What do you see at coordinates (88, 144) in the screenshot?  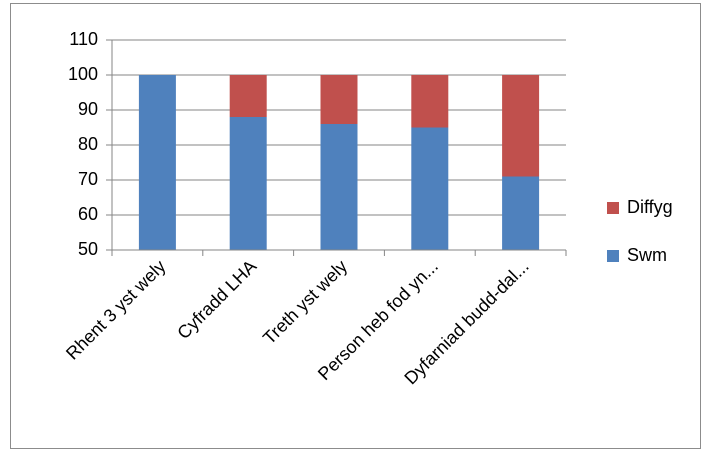 I see `y-tick-label: 80` at bounding box center [88, 144].